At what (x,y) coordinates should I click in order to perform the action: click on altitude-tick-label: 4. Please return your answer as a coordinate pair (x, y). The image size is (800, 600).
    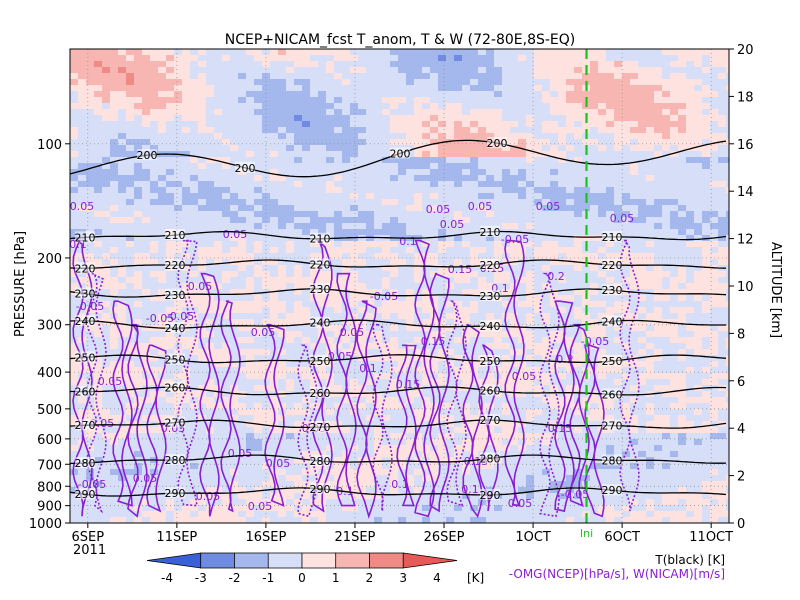
    Looking at the image, I should click on (741, 429).